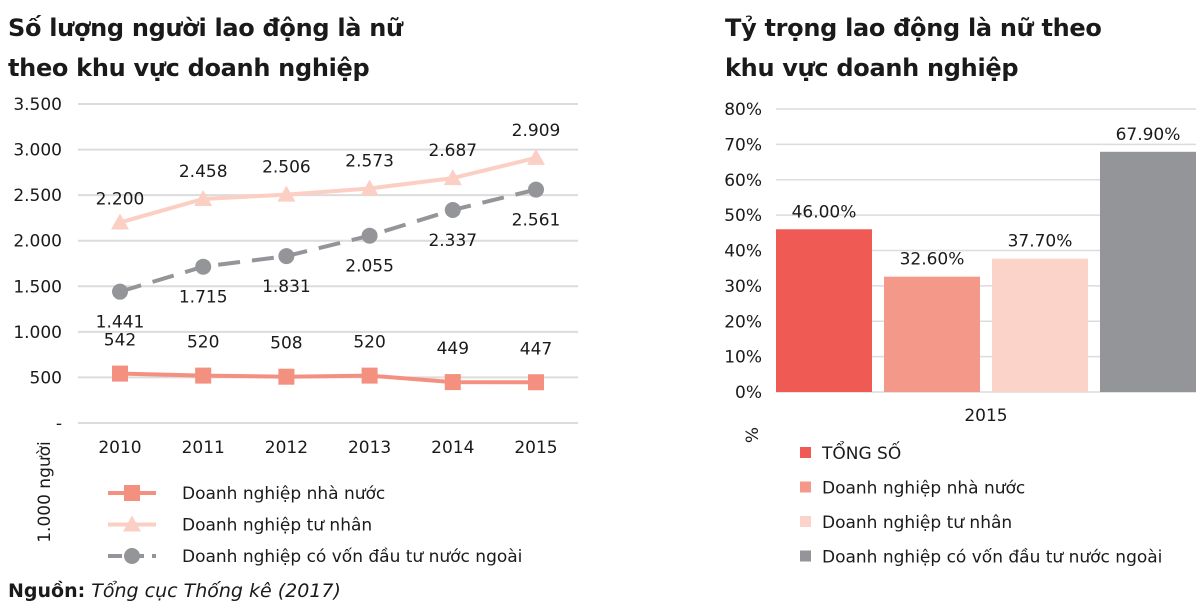 The height and width of the screenshot is (609, 1200). What do you see at coordinates (743, 110) in the screenshot?
I see `y-tick-label: 80%` at bounding box center [743, 110].